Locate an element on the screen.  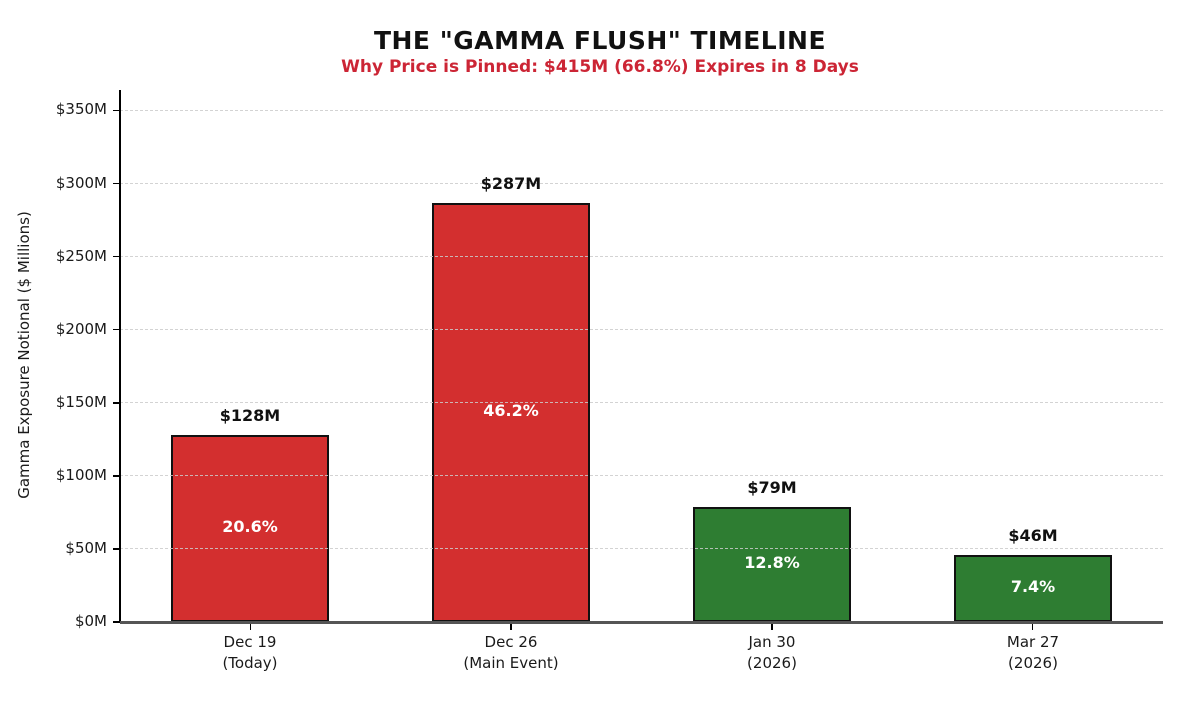
bar-value-label: $46M is located at coordinates (1033, 535).